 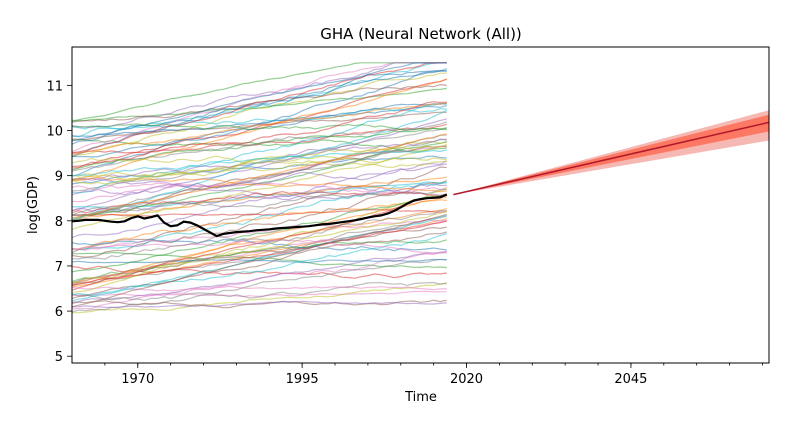 I want to click on y-tick-label: 11, so click(x=54, y=86).